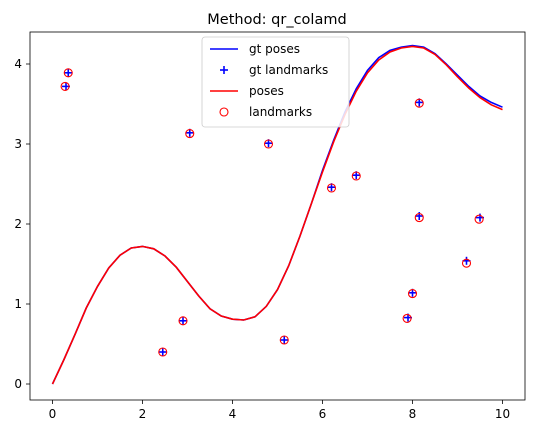 This screenshot has height=435, width=534. I want to click on legend: gt poses gt landmarks poses landmarks, so click(275, 82).